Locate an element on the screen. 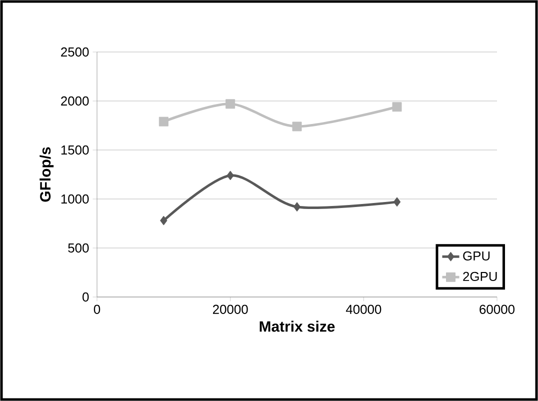 The image size is (538, 401). y-tick-label: 1000 is located at coordinates (75, 199).